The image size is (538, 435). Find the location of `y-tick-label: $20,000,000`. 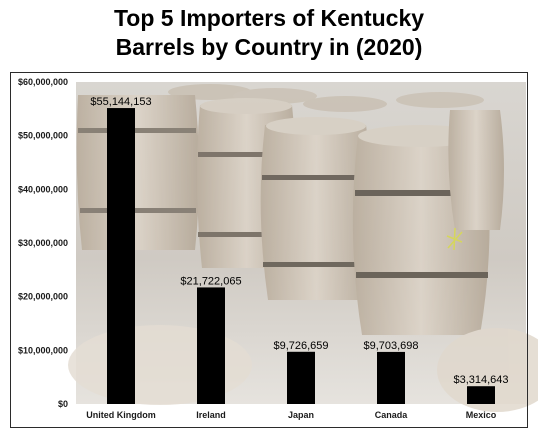

y-tick-label: $20,000,000 is located at coordinates (43, 297).